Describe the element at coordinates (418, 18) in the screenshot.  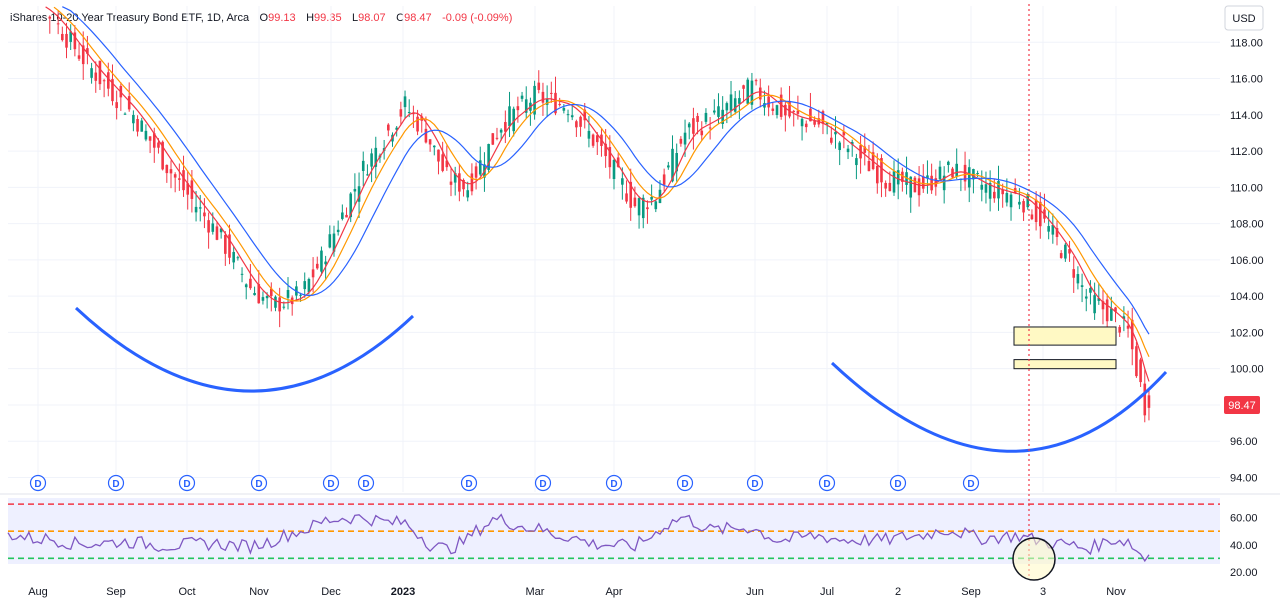
I see `close-value: 98.47` at that location.